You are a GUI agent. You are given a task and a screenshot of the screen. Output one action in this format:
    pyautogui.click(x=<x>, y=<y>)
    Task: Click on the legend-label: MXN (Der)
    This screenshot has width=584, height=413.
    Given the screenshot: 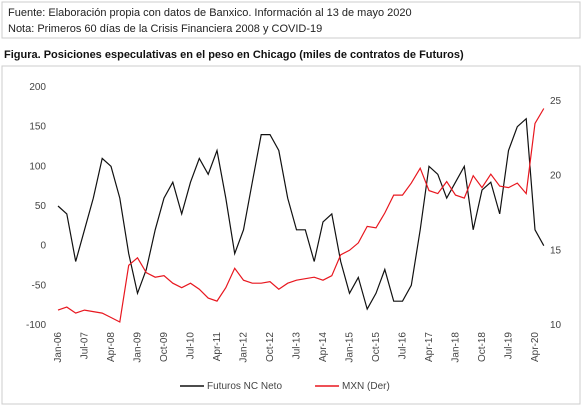 What is the action you would take?
    pyautogui.click(x=366, y=386)
    